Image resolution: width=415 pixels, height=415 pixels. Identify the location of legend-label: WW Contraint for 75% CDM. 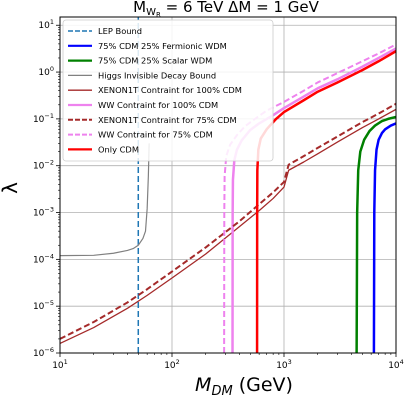
(155, 135).